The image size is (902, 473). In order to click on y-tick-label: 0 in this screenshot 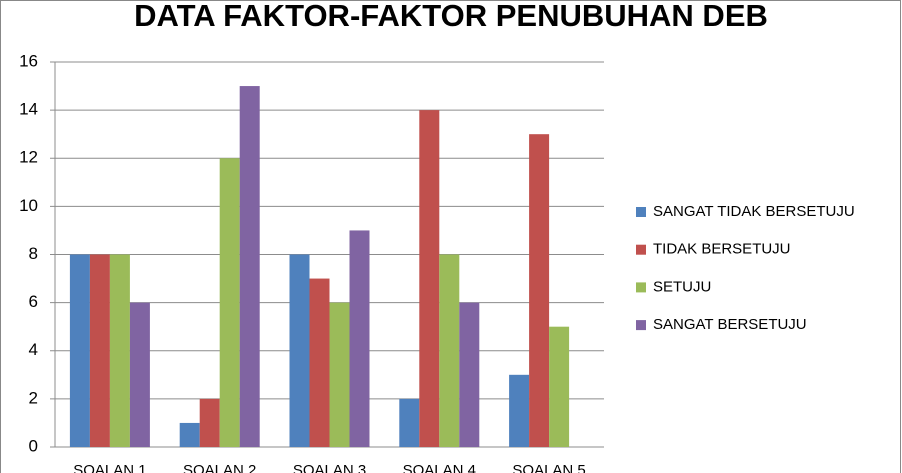, I will do `click(33, 445)`.